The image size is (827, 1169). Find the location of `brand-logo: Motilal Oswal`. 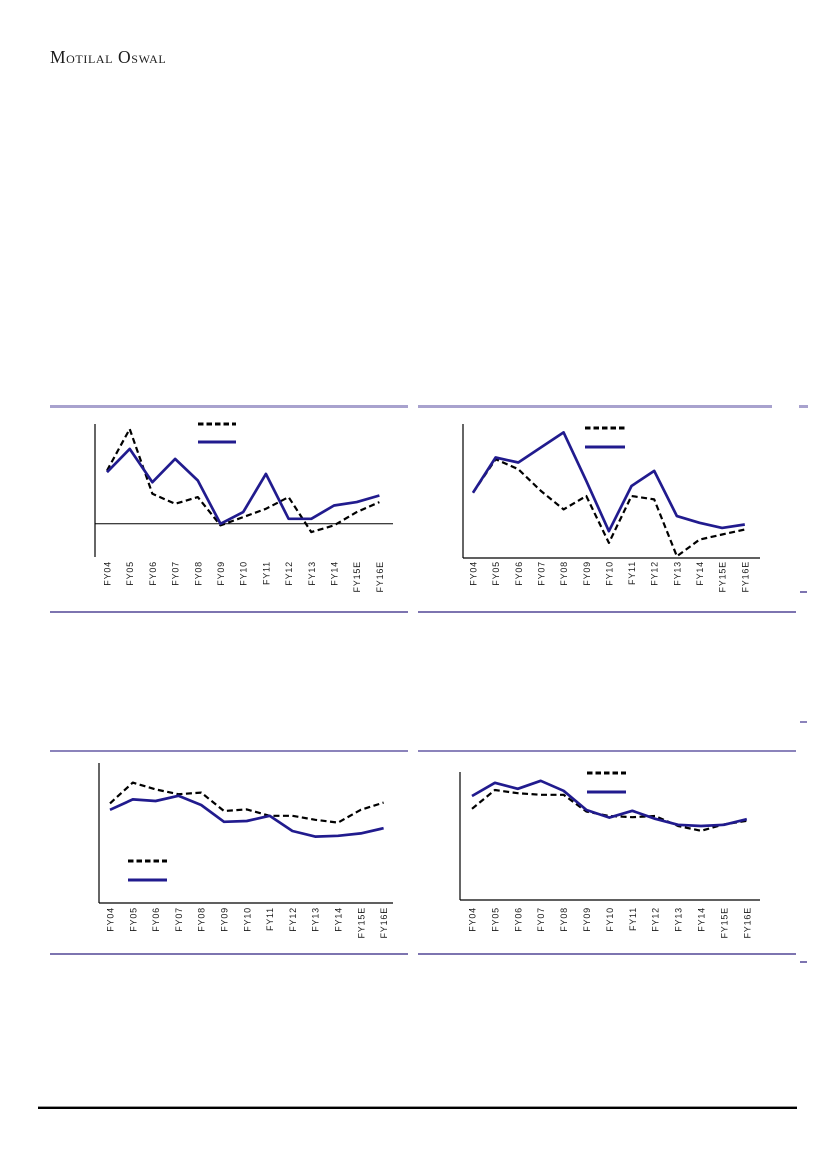

brand-logo: Motilal Oswal is located at coordinates (108, 57).